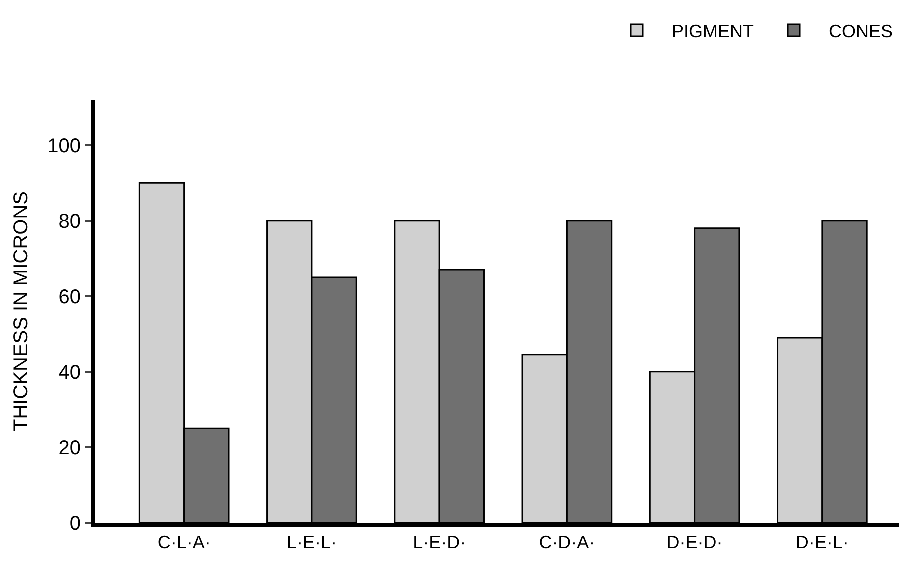 The width and height of the screenshot is (919, 568). What do you see at coordinates (567, 542) in the screenshot?
I see `x-tick-label: C·D·A·` at bounding box center [567, 542].